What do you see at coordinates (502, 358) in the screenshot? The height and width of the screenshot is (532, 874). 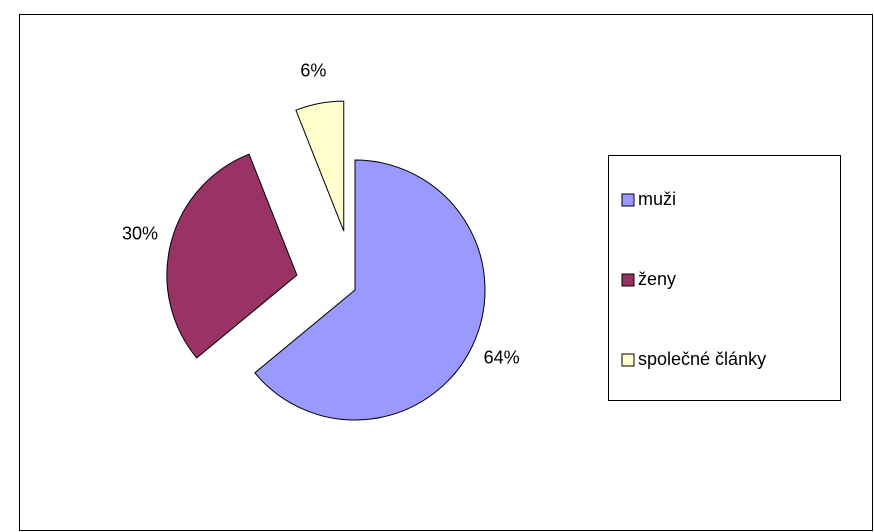 I see `data-label: 64%` at bounding box center [502, 358].